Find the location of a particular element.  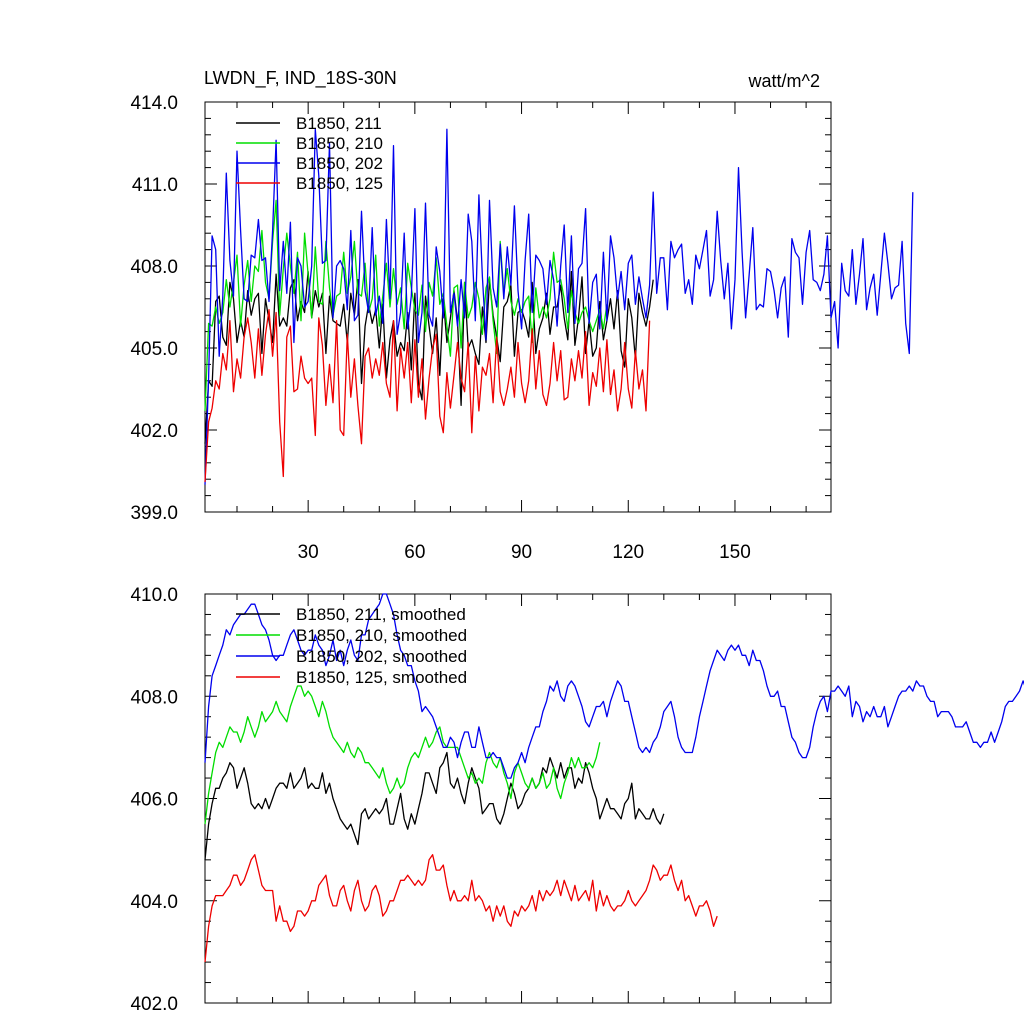

chart-title: LWDN_F, IND_18S-30N is located at coordinates (300, 78).